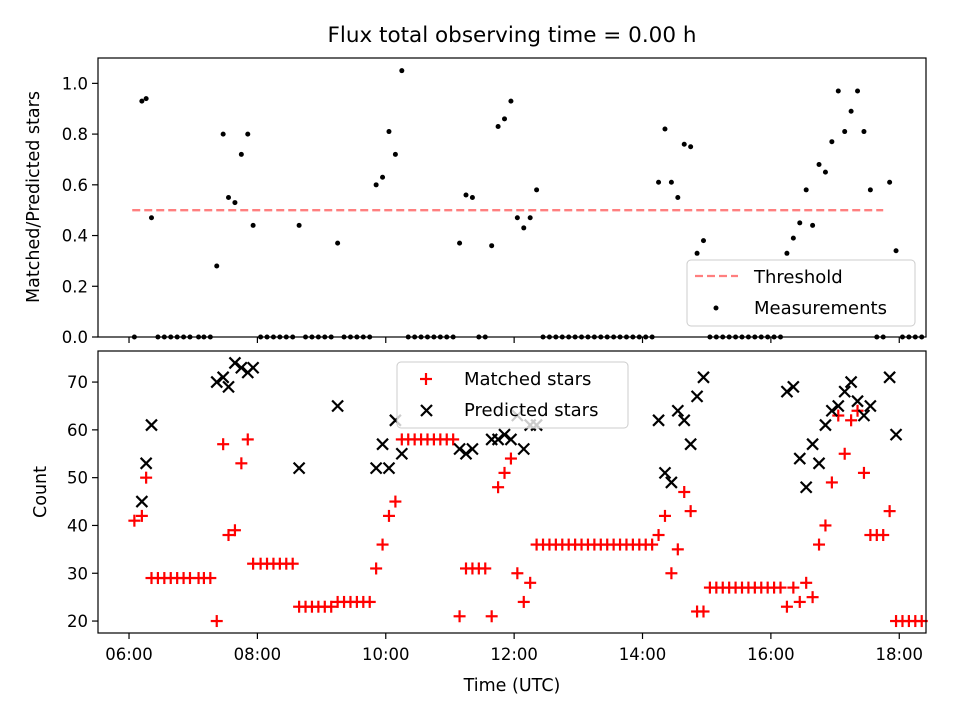 The height and width of the screenshot is (720, 960). What do you see at coordinates (41, 492) in the screenshot?
I see `count-ylabel: Count` at bounding box center [41, 492].